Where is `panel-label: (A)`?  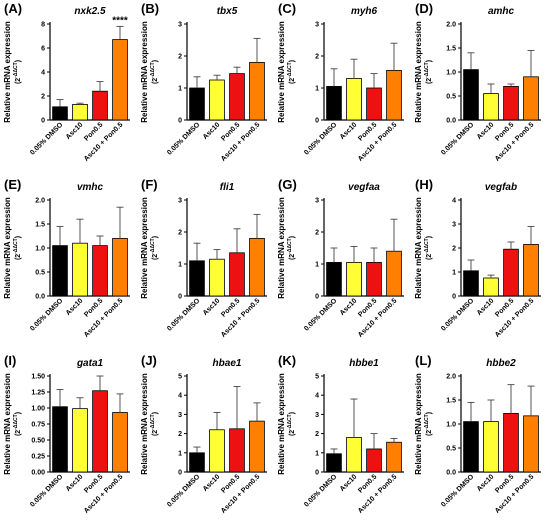
panel-label: (A) is located at coordinates (13, 8).